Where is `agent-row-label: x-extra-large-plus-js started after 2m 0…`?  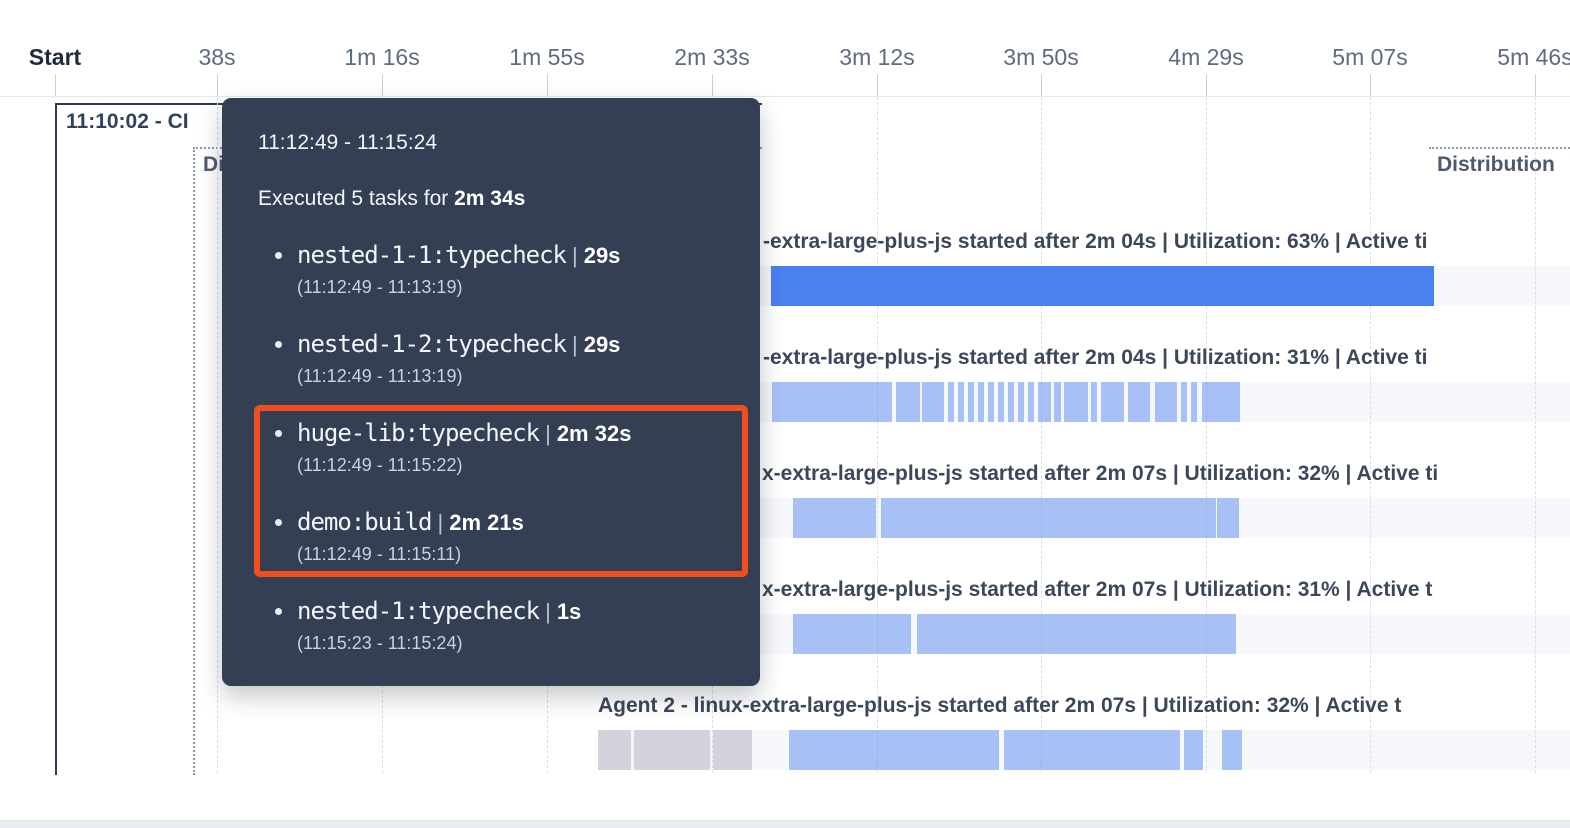 agent-row-label: x-extra-large-plus-js started after 2m 0… is located at coordinates (1097, 589).